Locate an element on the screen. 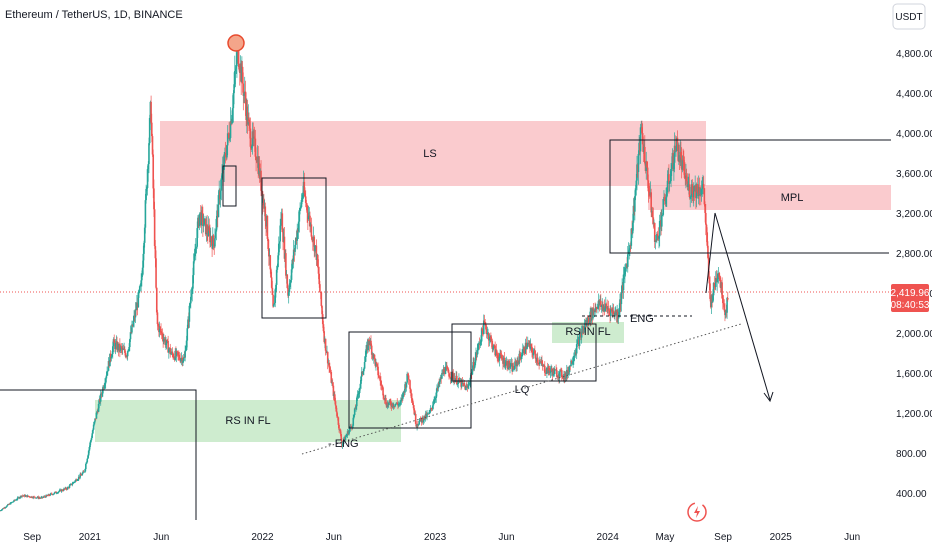  currency-button: USDT is located at coordinates (909, 16).